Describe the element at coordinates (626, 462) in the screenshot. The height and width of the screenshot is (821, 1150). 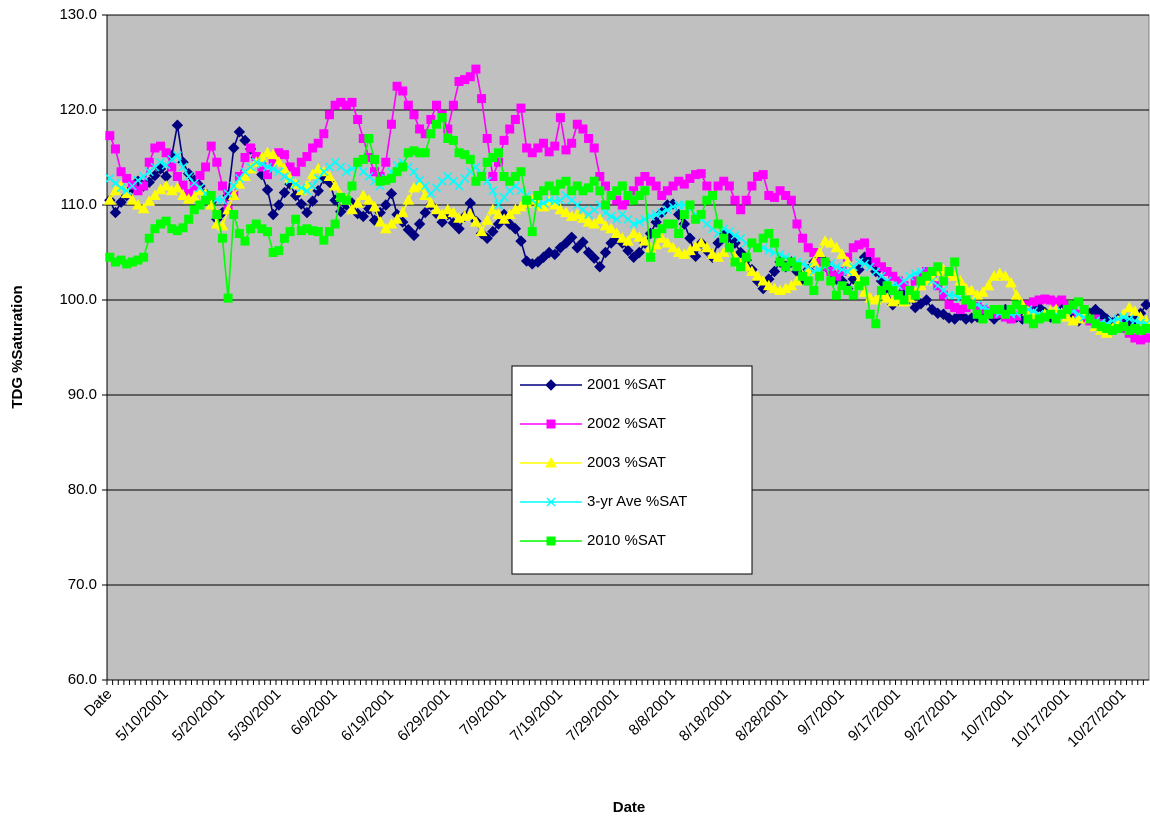
I see `legend-label: 2003 %SAT` at that location.